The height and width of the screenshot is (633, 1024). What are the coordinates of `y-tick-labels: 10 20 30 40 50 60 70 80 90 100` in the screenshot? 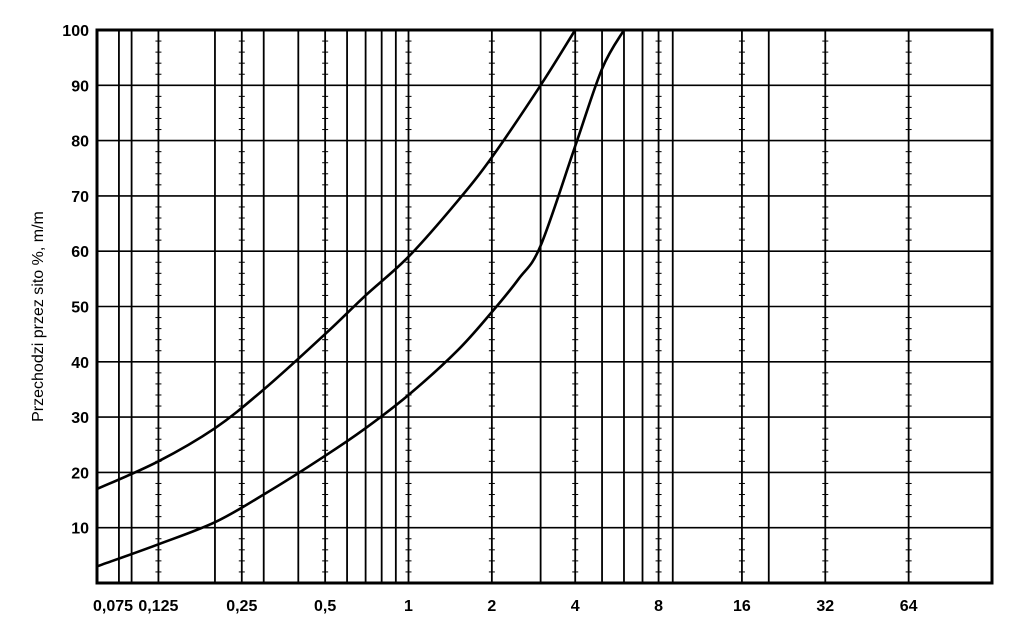 It's located at (75, 280).